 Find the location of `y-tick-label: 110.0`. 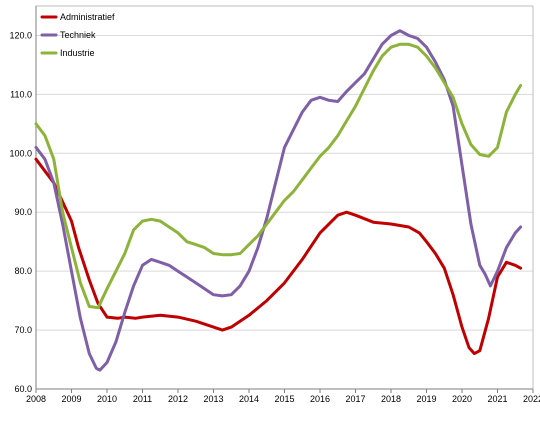

y-tick-label: 110.0 is located at coordinates (21, 94).